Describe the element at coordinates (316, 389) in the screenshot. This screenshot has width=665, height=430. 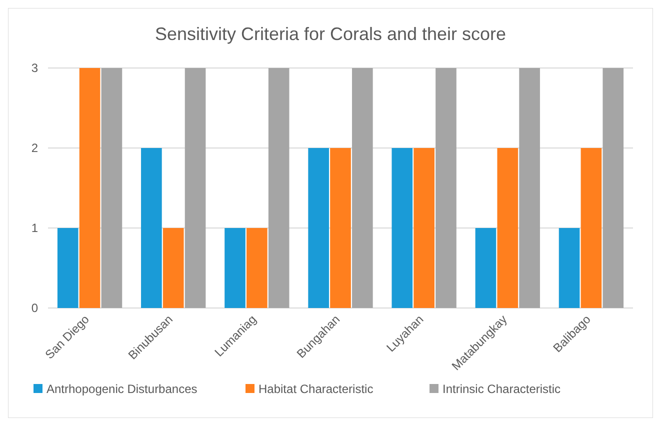
I see `legend-label: Habitat Characteristic` at that location.